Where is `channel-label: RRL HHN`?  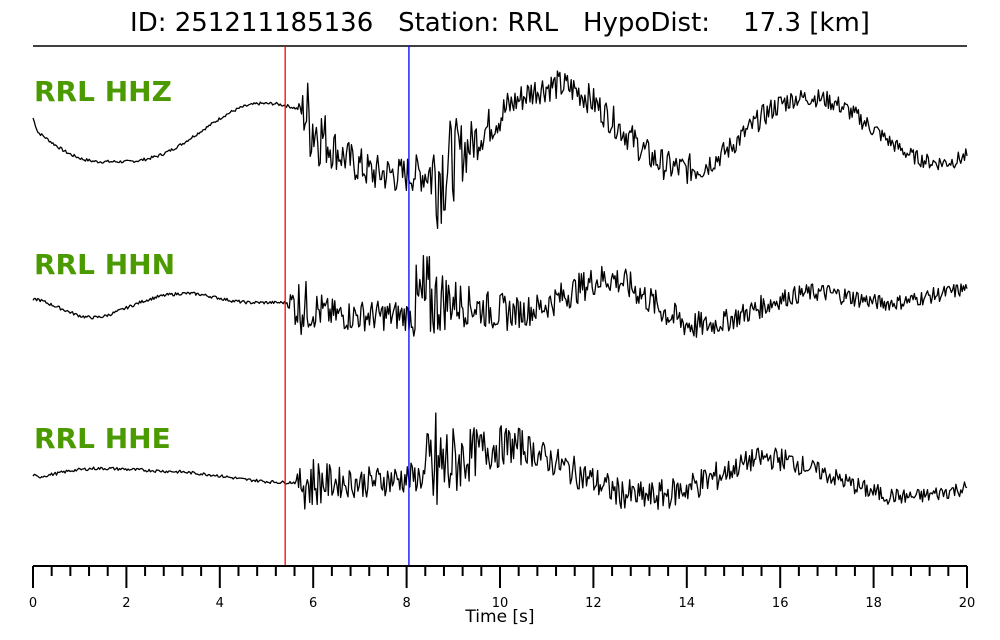
channel-label: RRL HHN is located at coordinates (104, 264).